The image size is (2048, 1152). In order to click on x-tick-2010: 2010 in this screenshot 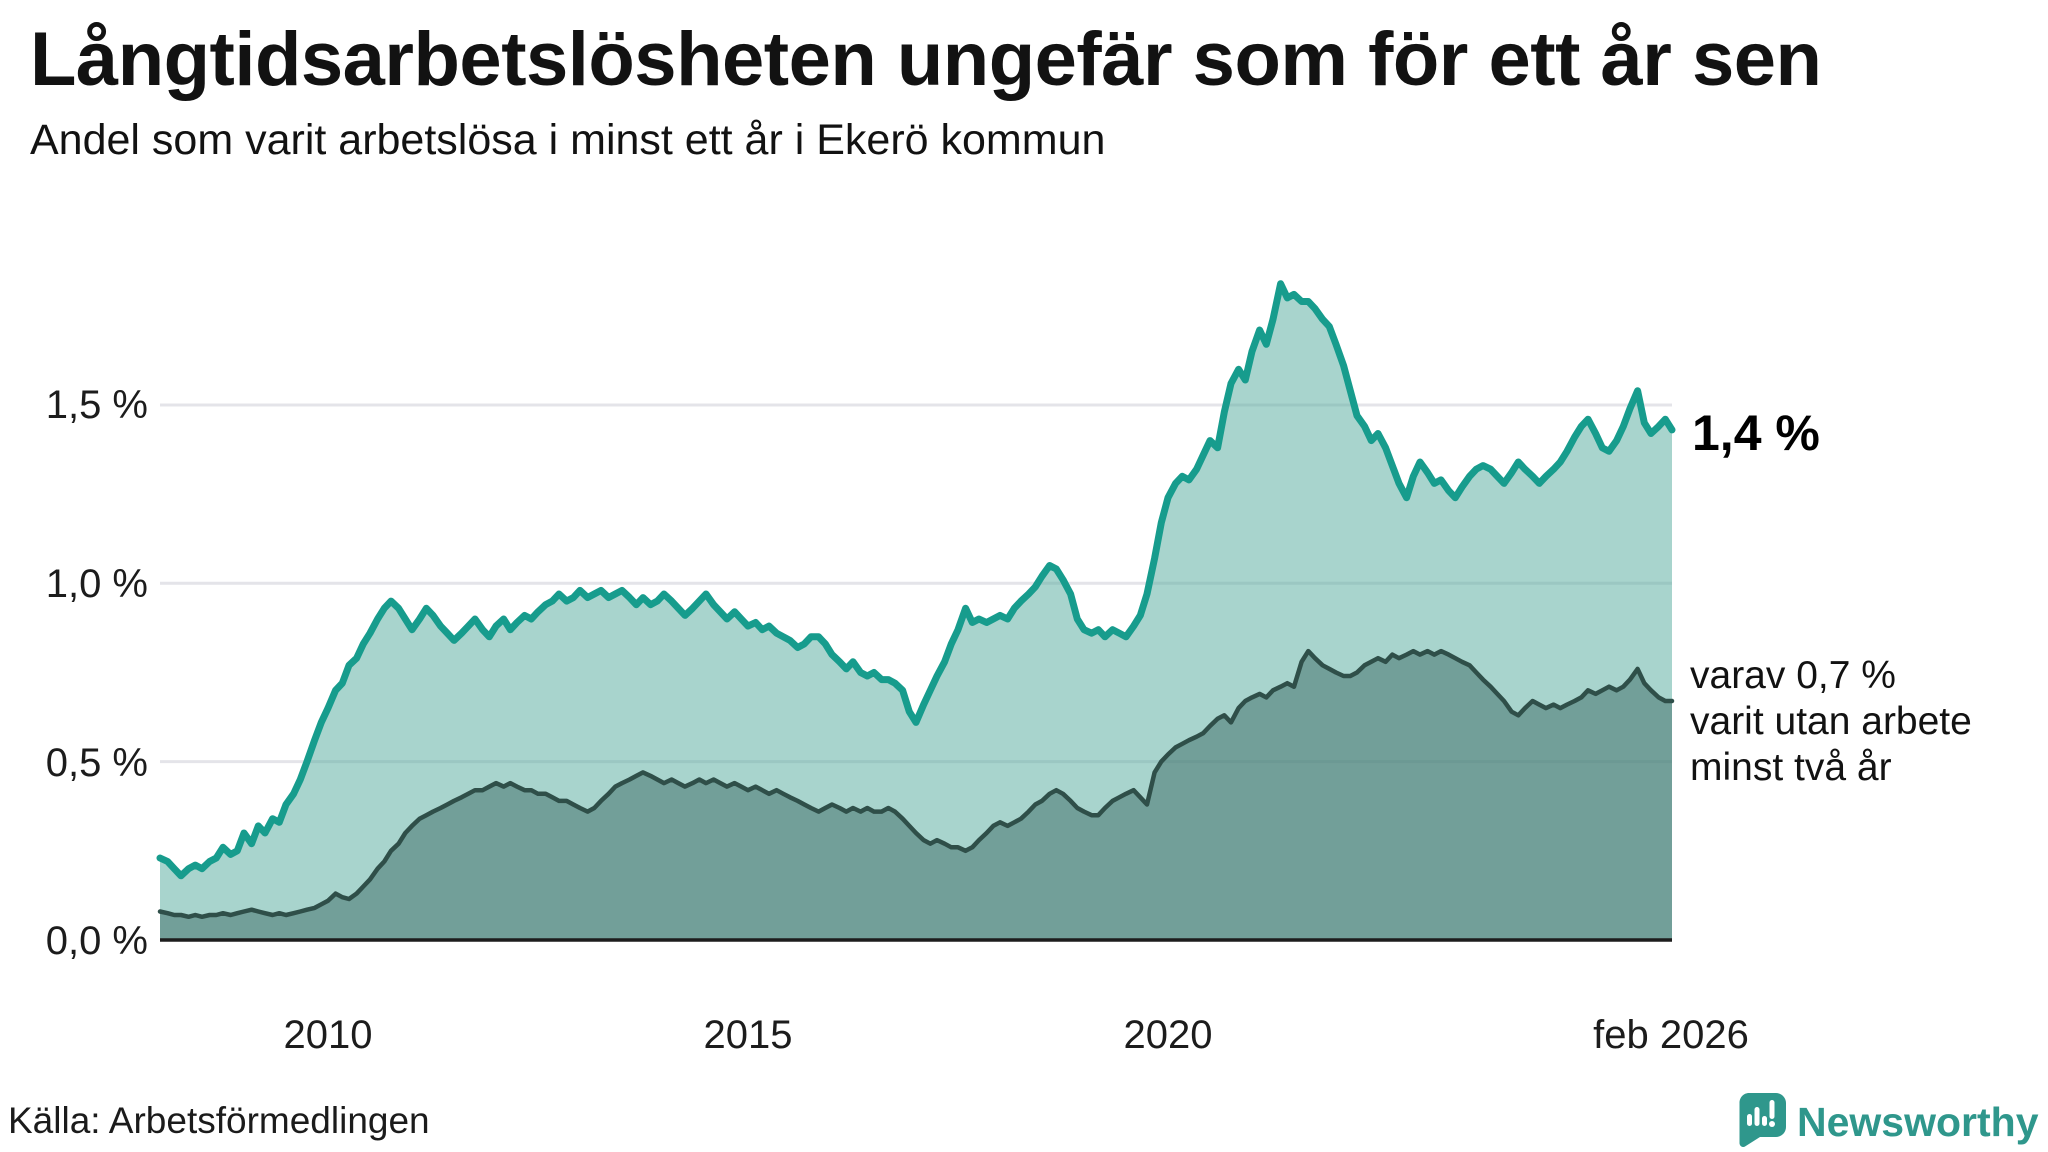, I will do `click(328, 1035)`.